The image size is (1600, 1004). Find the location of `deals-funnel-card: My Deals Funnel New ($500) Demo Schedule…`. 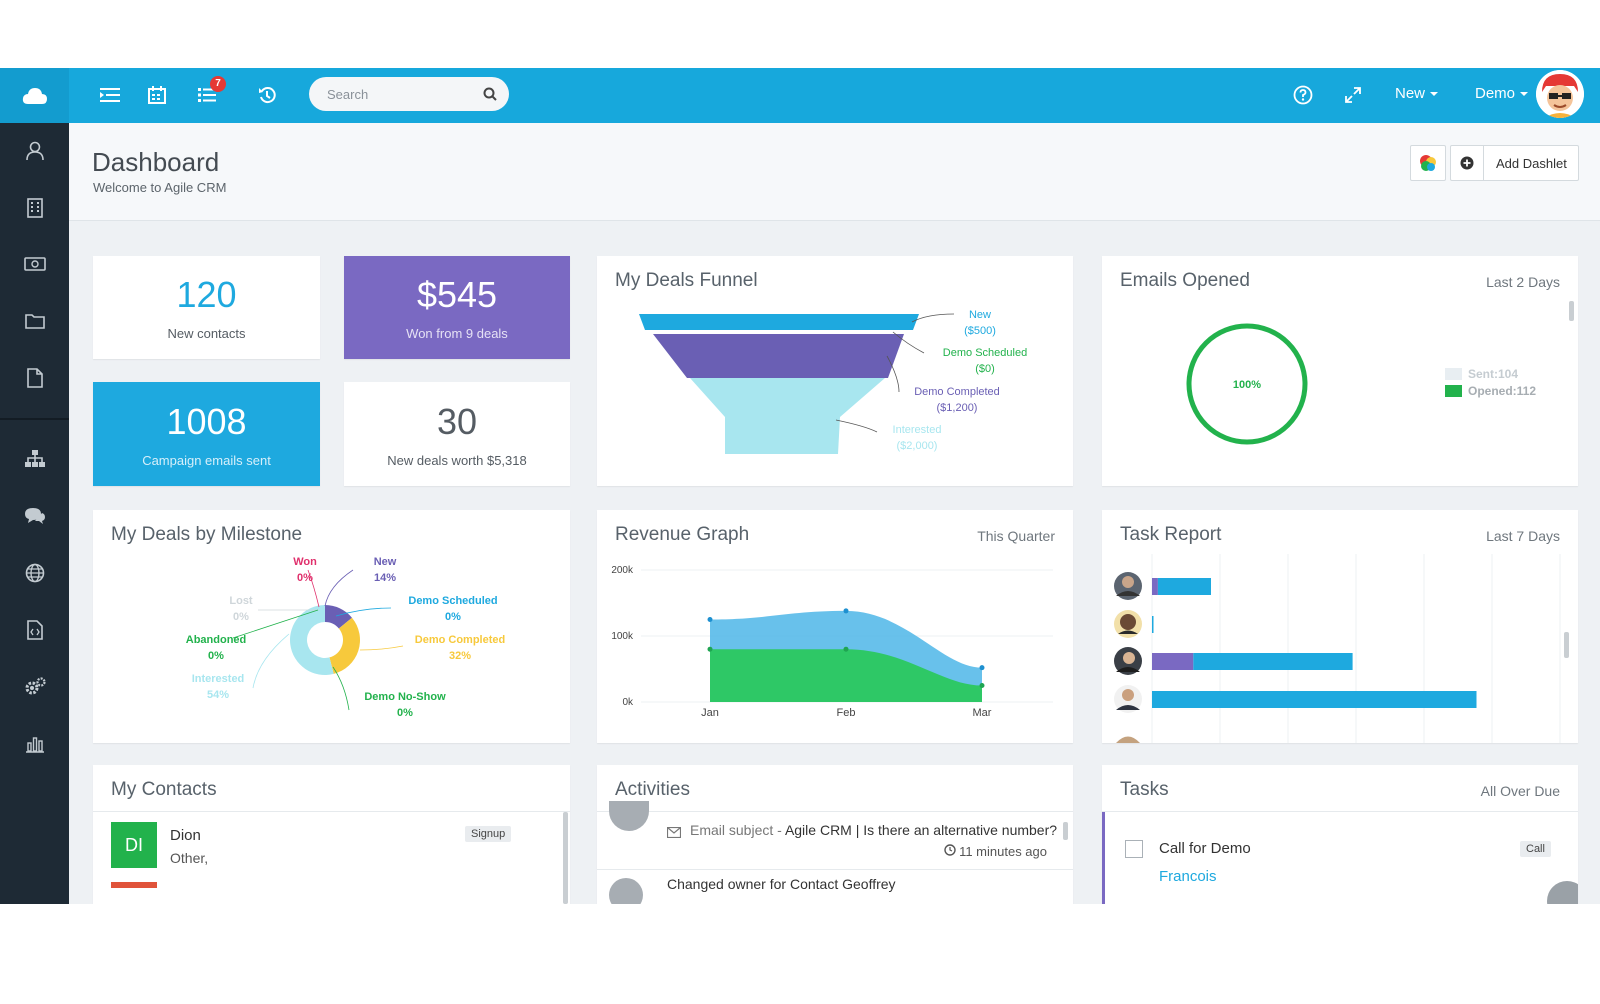

deals-funnel-card: My Deals Funnel New ($500) Demo Schedule… is located at coordinates (835, 371).